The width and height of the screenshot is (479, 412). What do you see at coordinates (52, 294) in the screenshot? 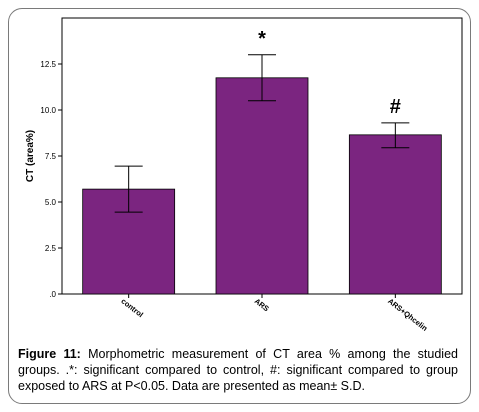
I see `y-tick-label: .0` at bounding box center [52, 294].